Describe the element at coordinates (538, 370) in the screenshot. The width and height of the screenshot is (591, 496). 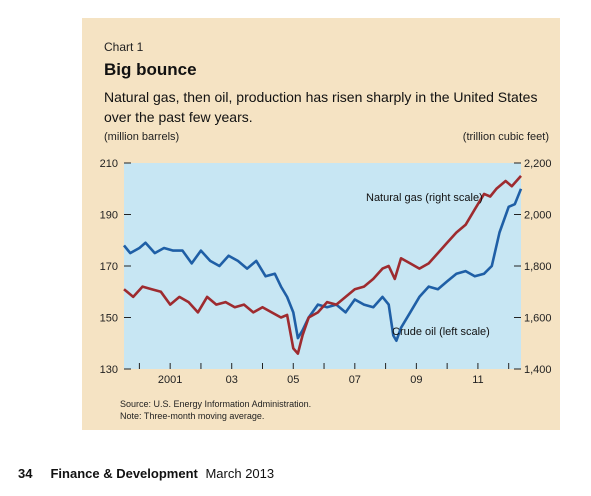
I see `right-axis-tick-label: 1,400` at that location.